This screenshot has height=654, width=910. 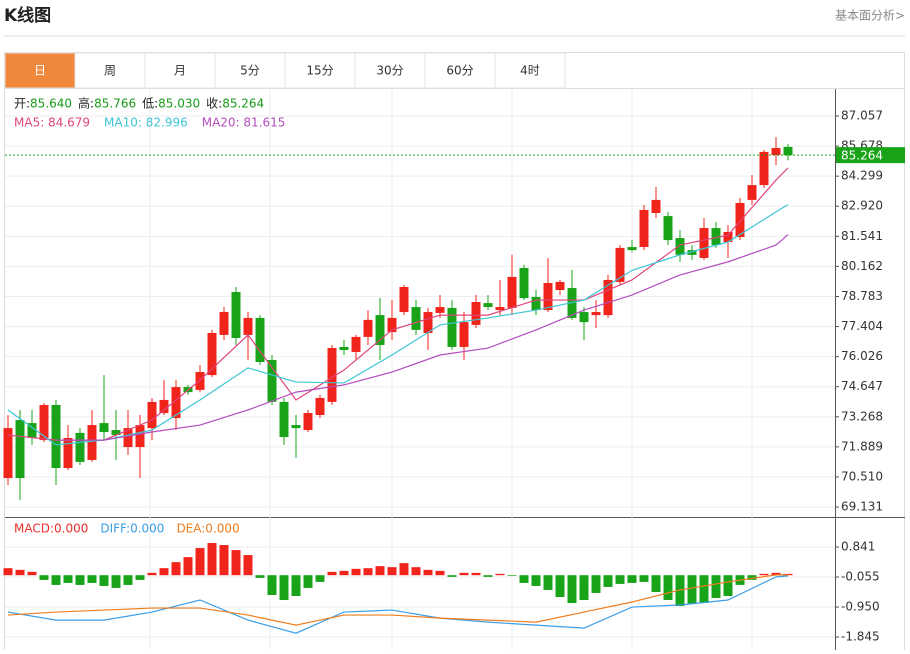 I want to click on tab-label: 60分, so click(x=459, y=71).